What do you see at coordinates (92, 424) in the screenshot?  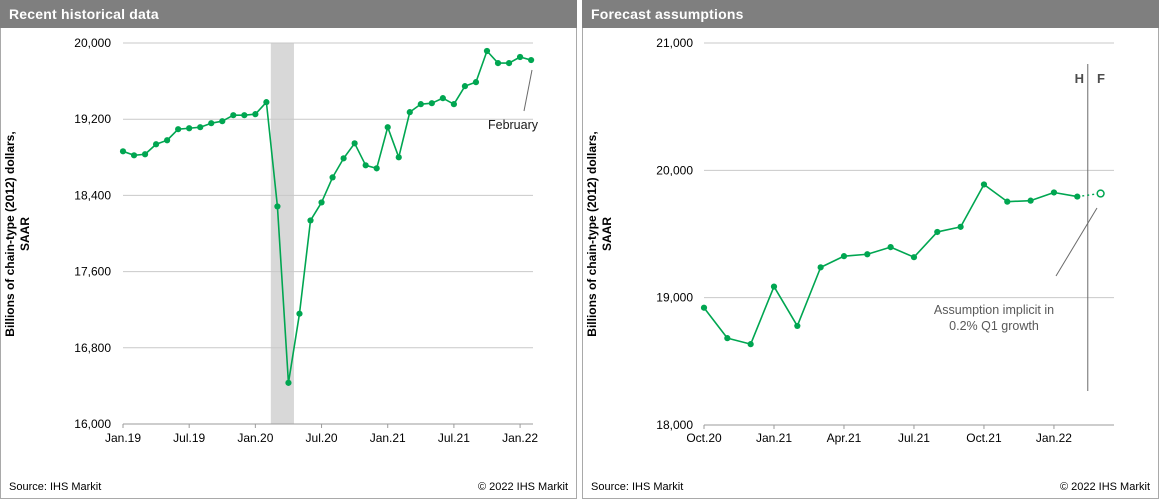 I see `y-tick-label: 16,000` at bounding box center [92, 424].